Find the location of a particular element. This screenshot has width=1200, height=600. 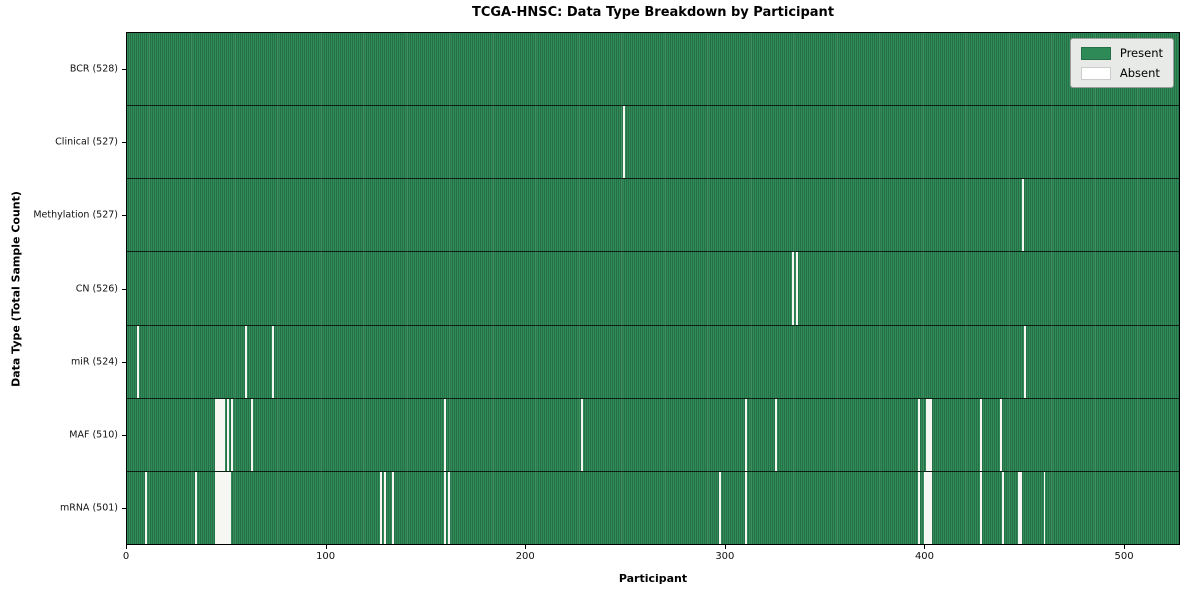

xtick-label-500: 500 is located at coordinates (1124, 556).